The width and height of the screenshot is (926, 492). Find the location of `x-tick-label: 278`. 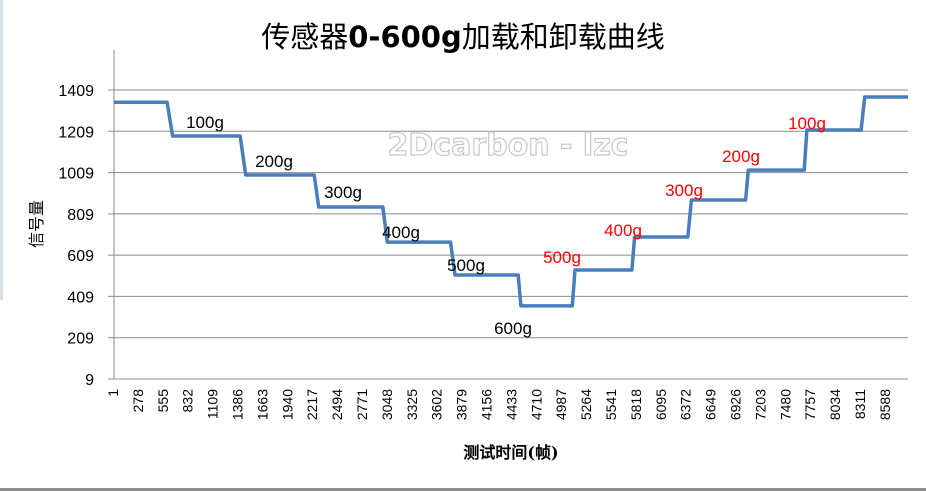

x-tick-label: 278 is located at coordinates (138, 401).